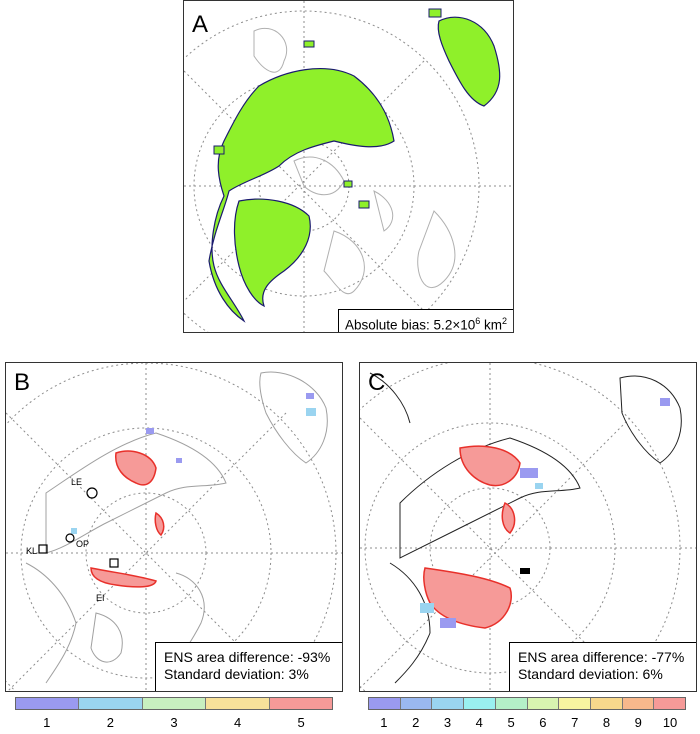  What do you see at coordinates (247, 657) in the screenshot?
I see `ens-area-difference-b: ENS area difference: -93%` at bounding box center [247, 657].